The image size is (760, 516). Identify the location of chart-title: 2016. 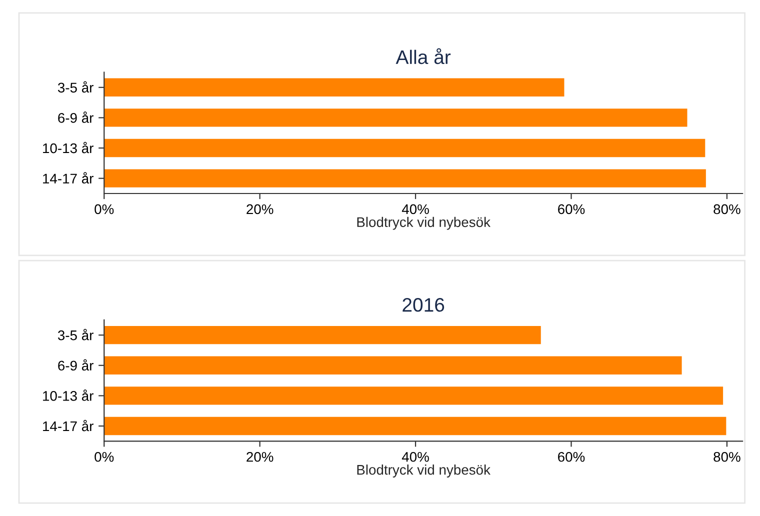
(423, 305).